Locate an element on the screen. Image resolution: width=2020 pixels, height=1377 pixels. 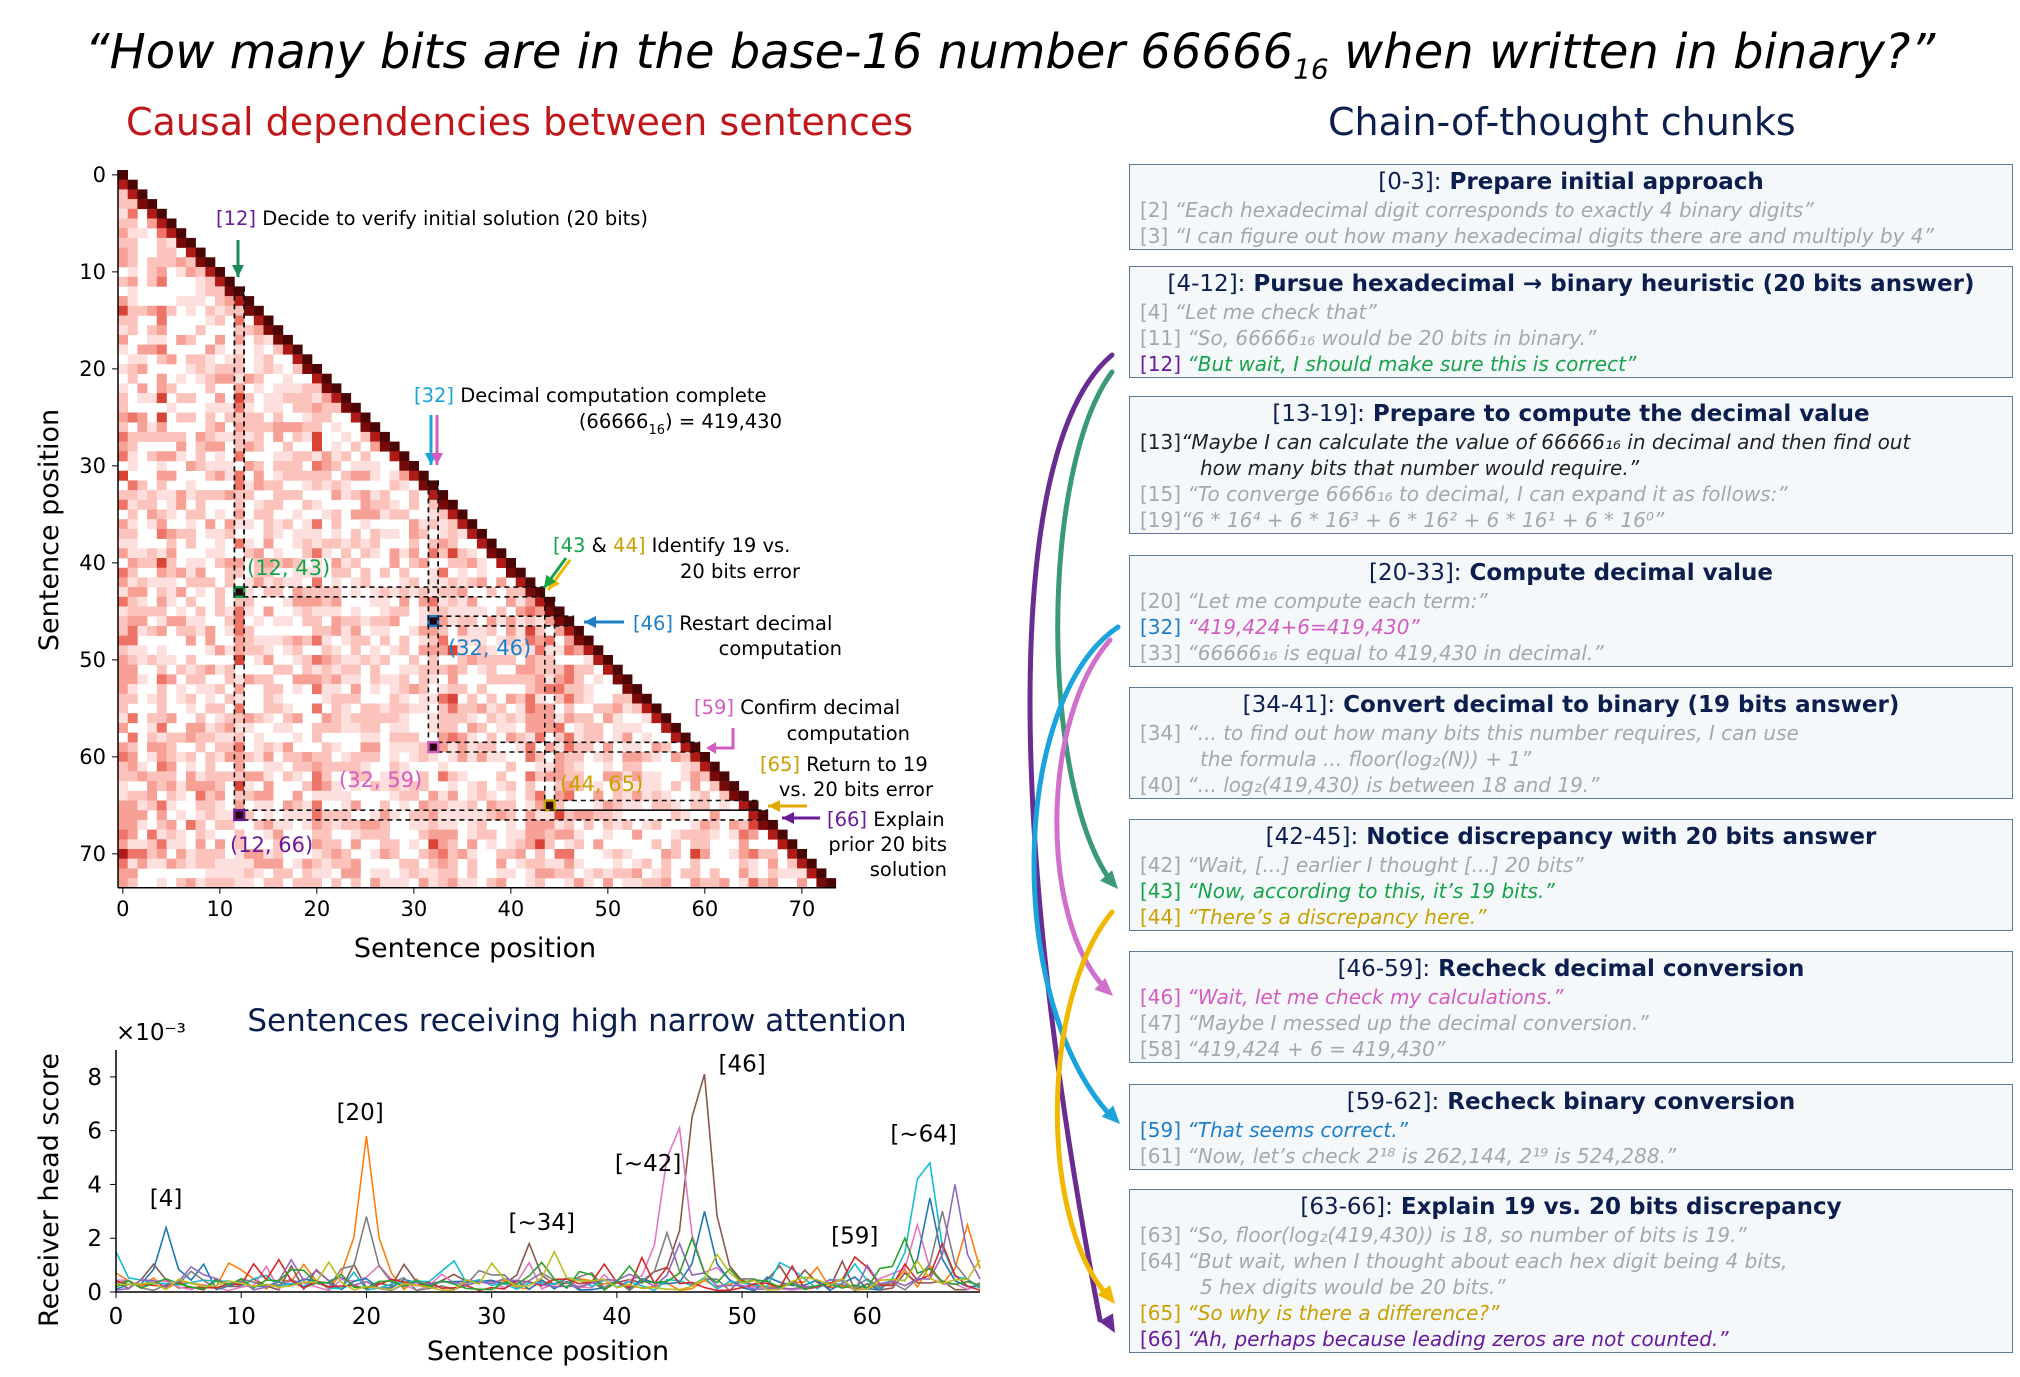
peak-label: [~64] is located at coordinates (923, 1134).